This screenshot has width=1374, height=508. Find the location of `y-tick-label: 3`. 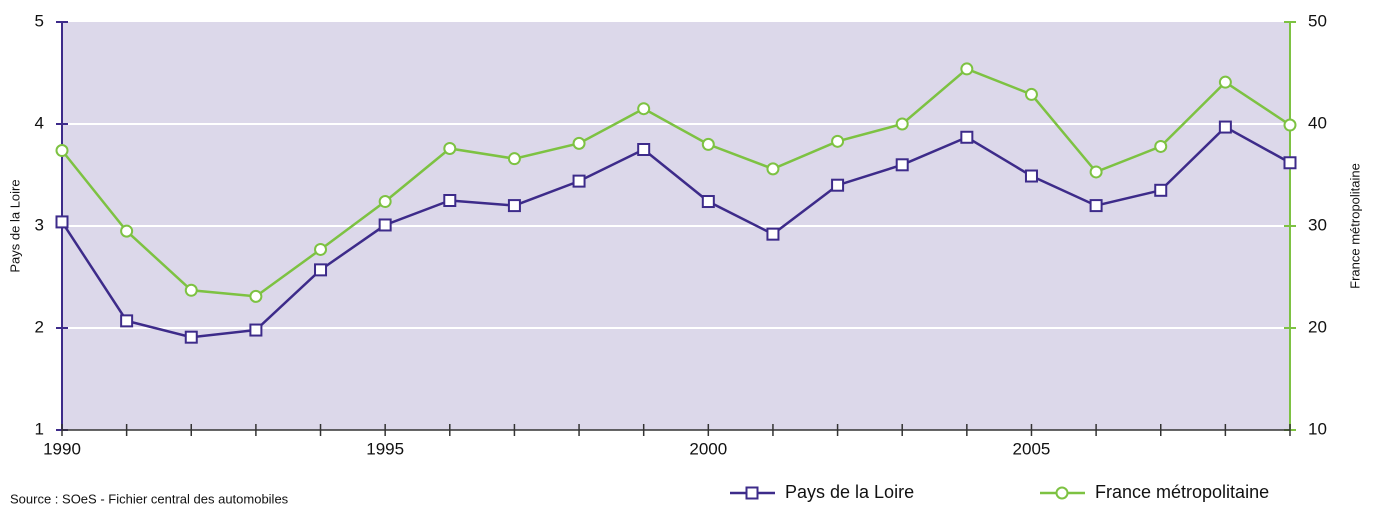

y-tick-label: 3 is located at coordinates (39, 224).